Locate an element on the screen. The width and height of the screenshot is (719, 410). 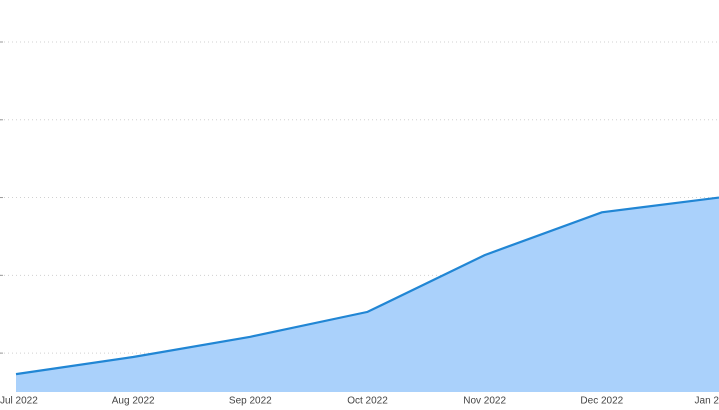
x-tick-label: Sep 2022 is located at coordinates (250, 401).